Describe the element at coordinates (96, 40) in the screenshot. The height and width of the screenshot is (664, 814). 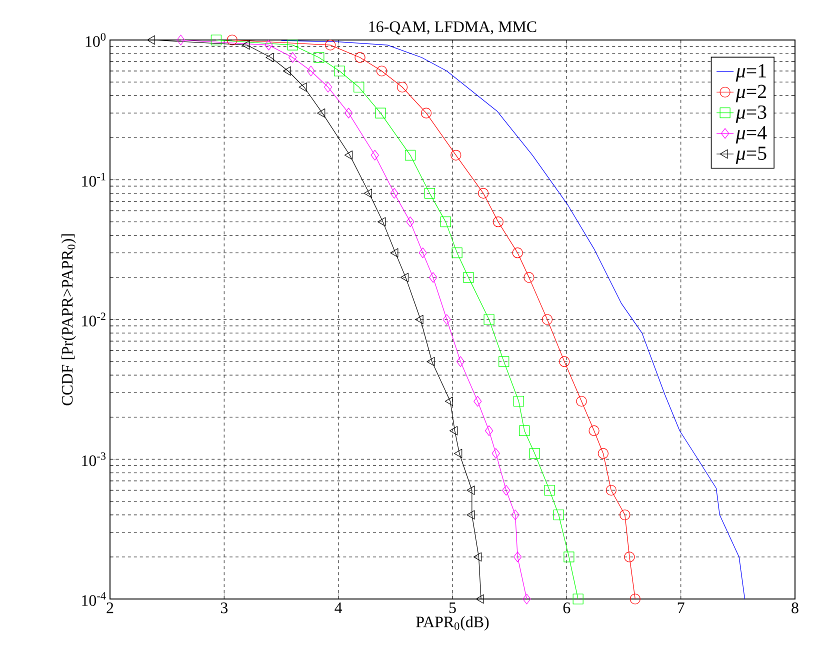
I see `y-tick-label: 10$^{0}$` at that location.